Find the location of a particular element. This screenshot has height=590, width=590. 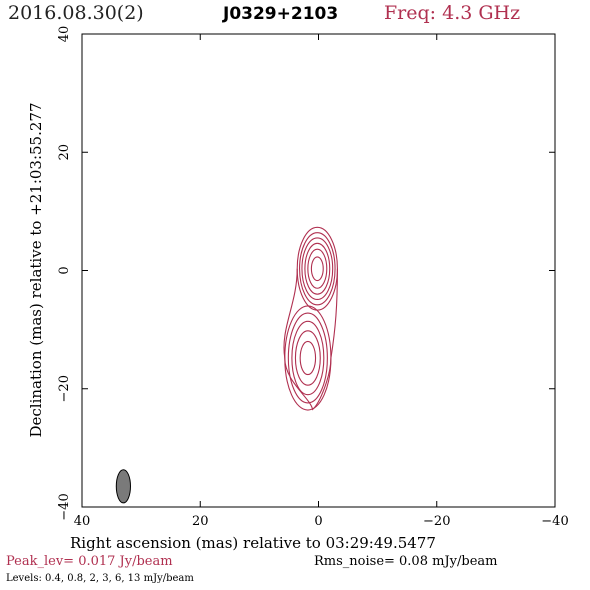

contour-envelope is located at coordinates (310, 339).